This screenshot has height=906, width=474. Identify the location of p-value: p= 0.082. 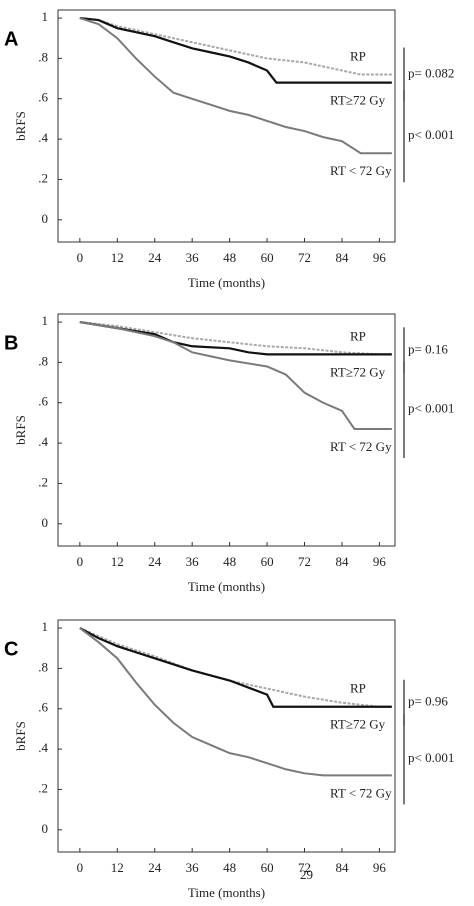
(431, 73).